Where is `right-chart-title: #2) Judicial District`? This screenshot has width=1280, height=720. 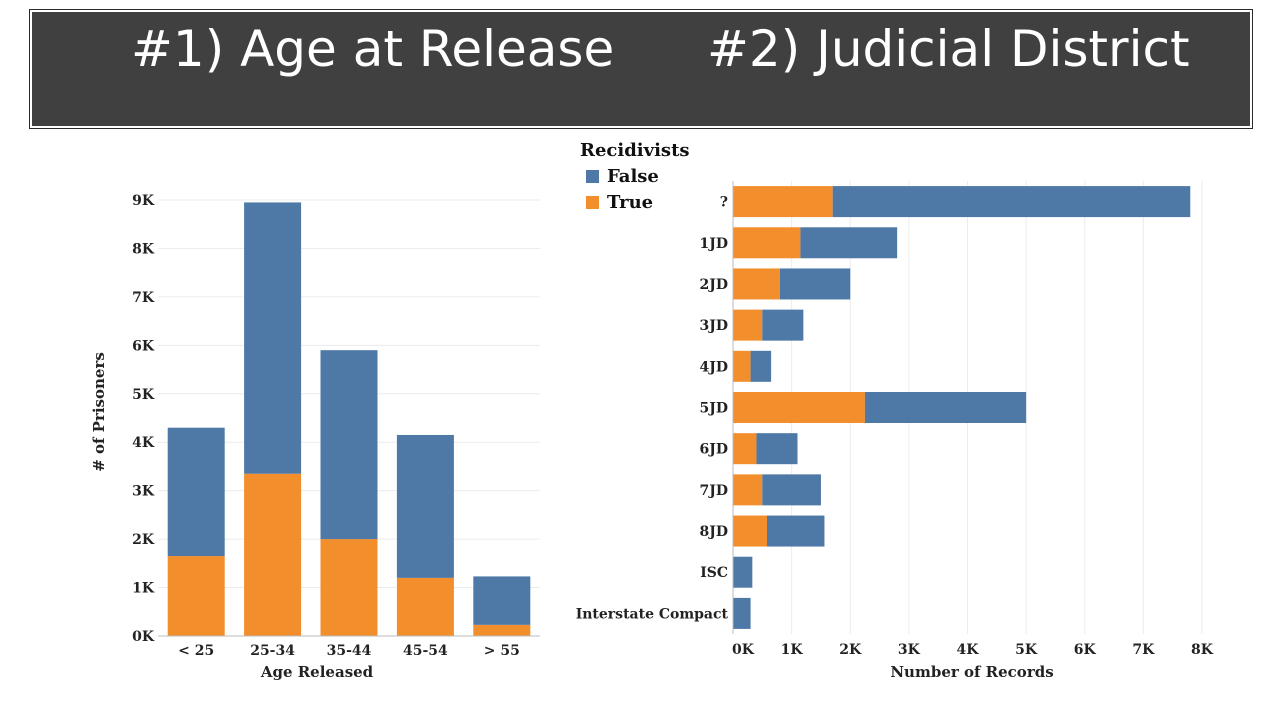
right-chart-title: #2) Judicial District is located at coordinates (948, 49).